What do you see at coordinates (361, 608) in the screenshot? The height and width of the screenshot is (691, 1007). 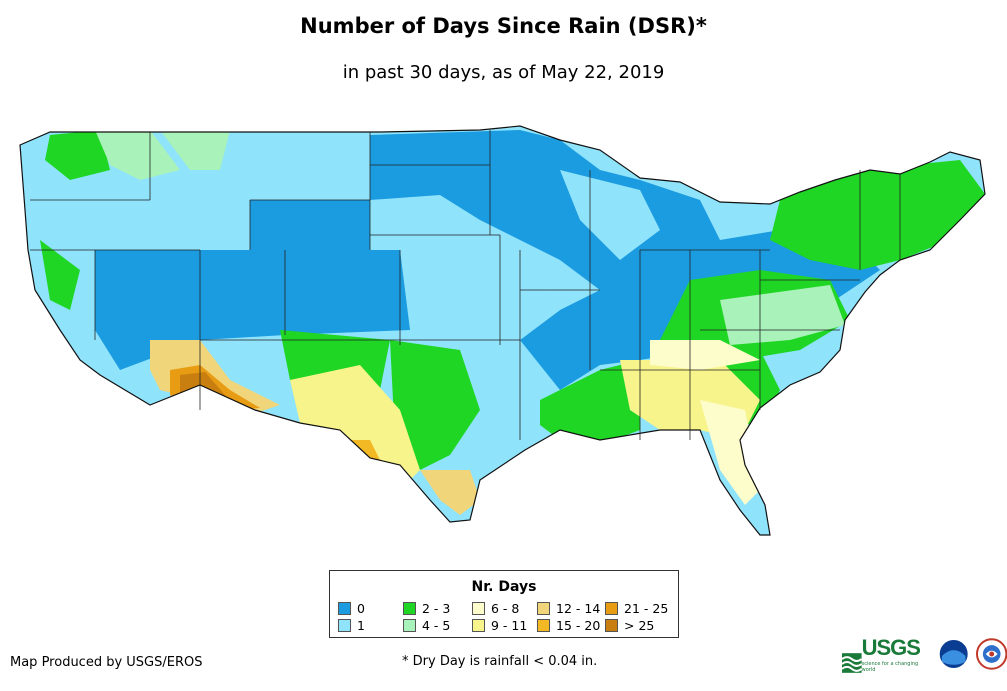 I see `legend-label: 0` at bounding box center [361, 608].